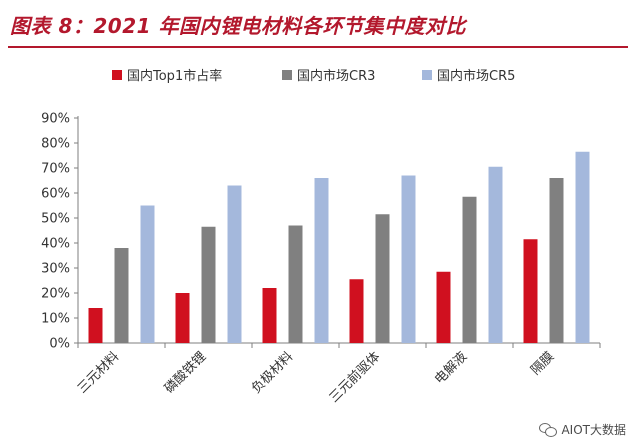 This screenshot has height=446, width=640. I want to click on x-category-label-1: 三元材料, so click(98, 372).